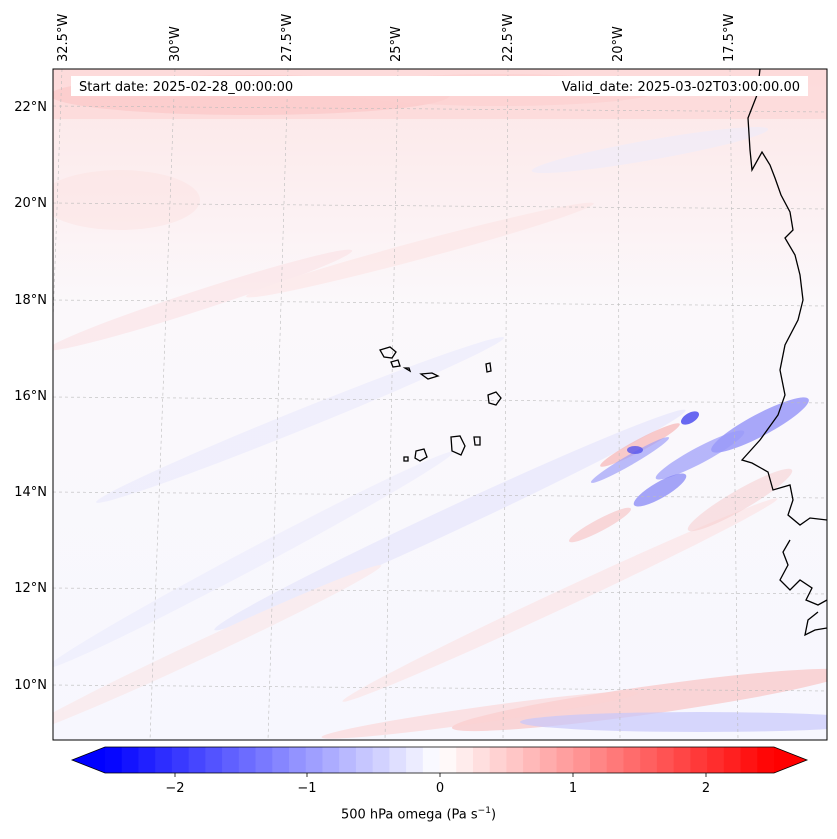 The width and height of the screenshot is (837, 839). I want to click on colorbar-outline, so click(439, 760).